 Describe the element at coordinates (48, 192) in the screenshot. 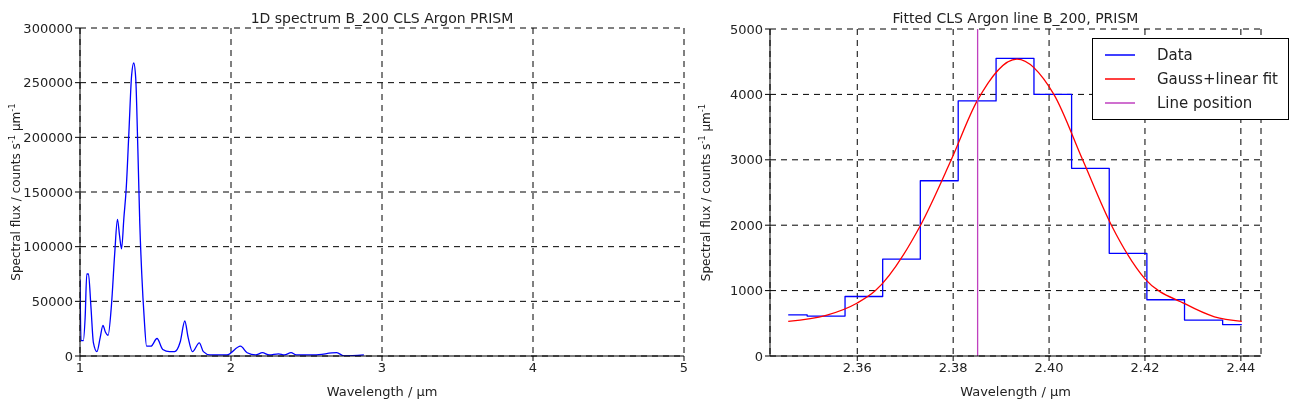

I see `y-tick-label: 150000` at that location.